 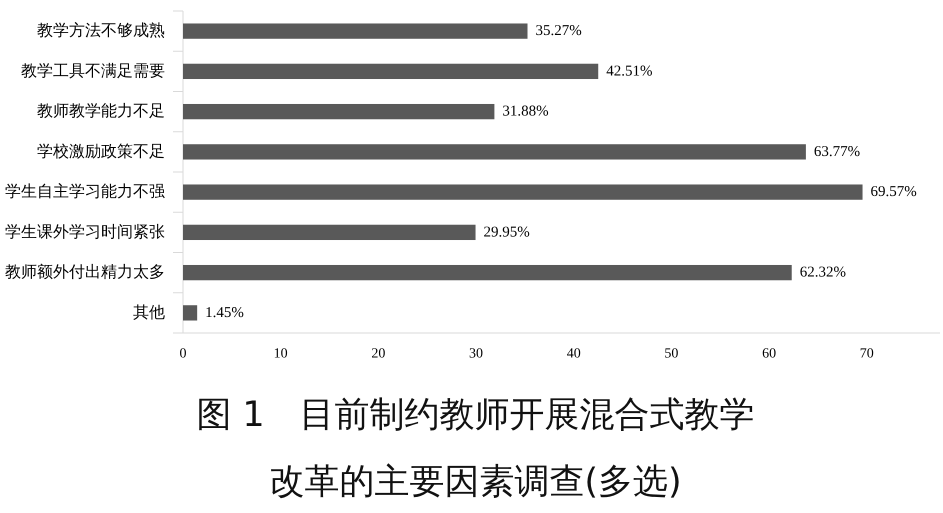 What do you see at coordinates (507, 232) in the screenshot?
I see `data-label: 29.95%` at bounding box center [507, 232].